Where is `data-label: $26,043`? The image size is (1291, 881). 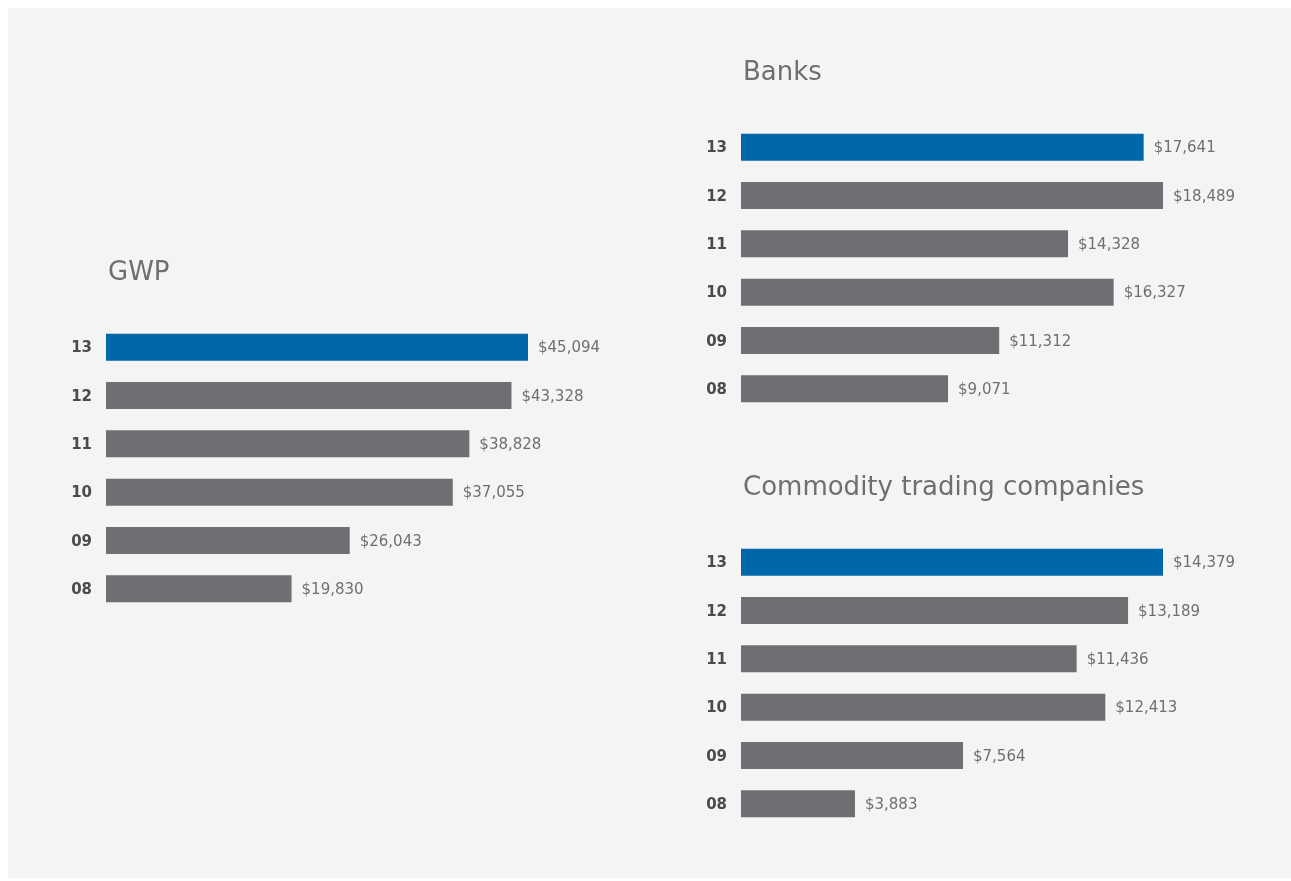
data-label: $26,043 is located at coordinates (390, 540).